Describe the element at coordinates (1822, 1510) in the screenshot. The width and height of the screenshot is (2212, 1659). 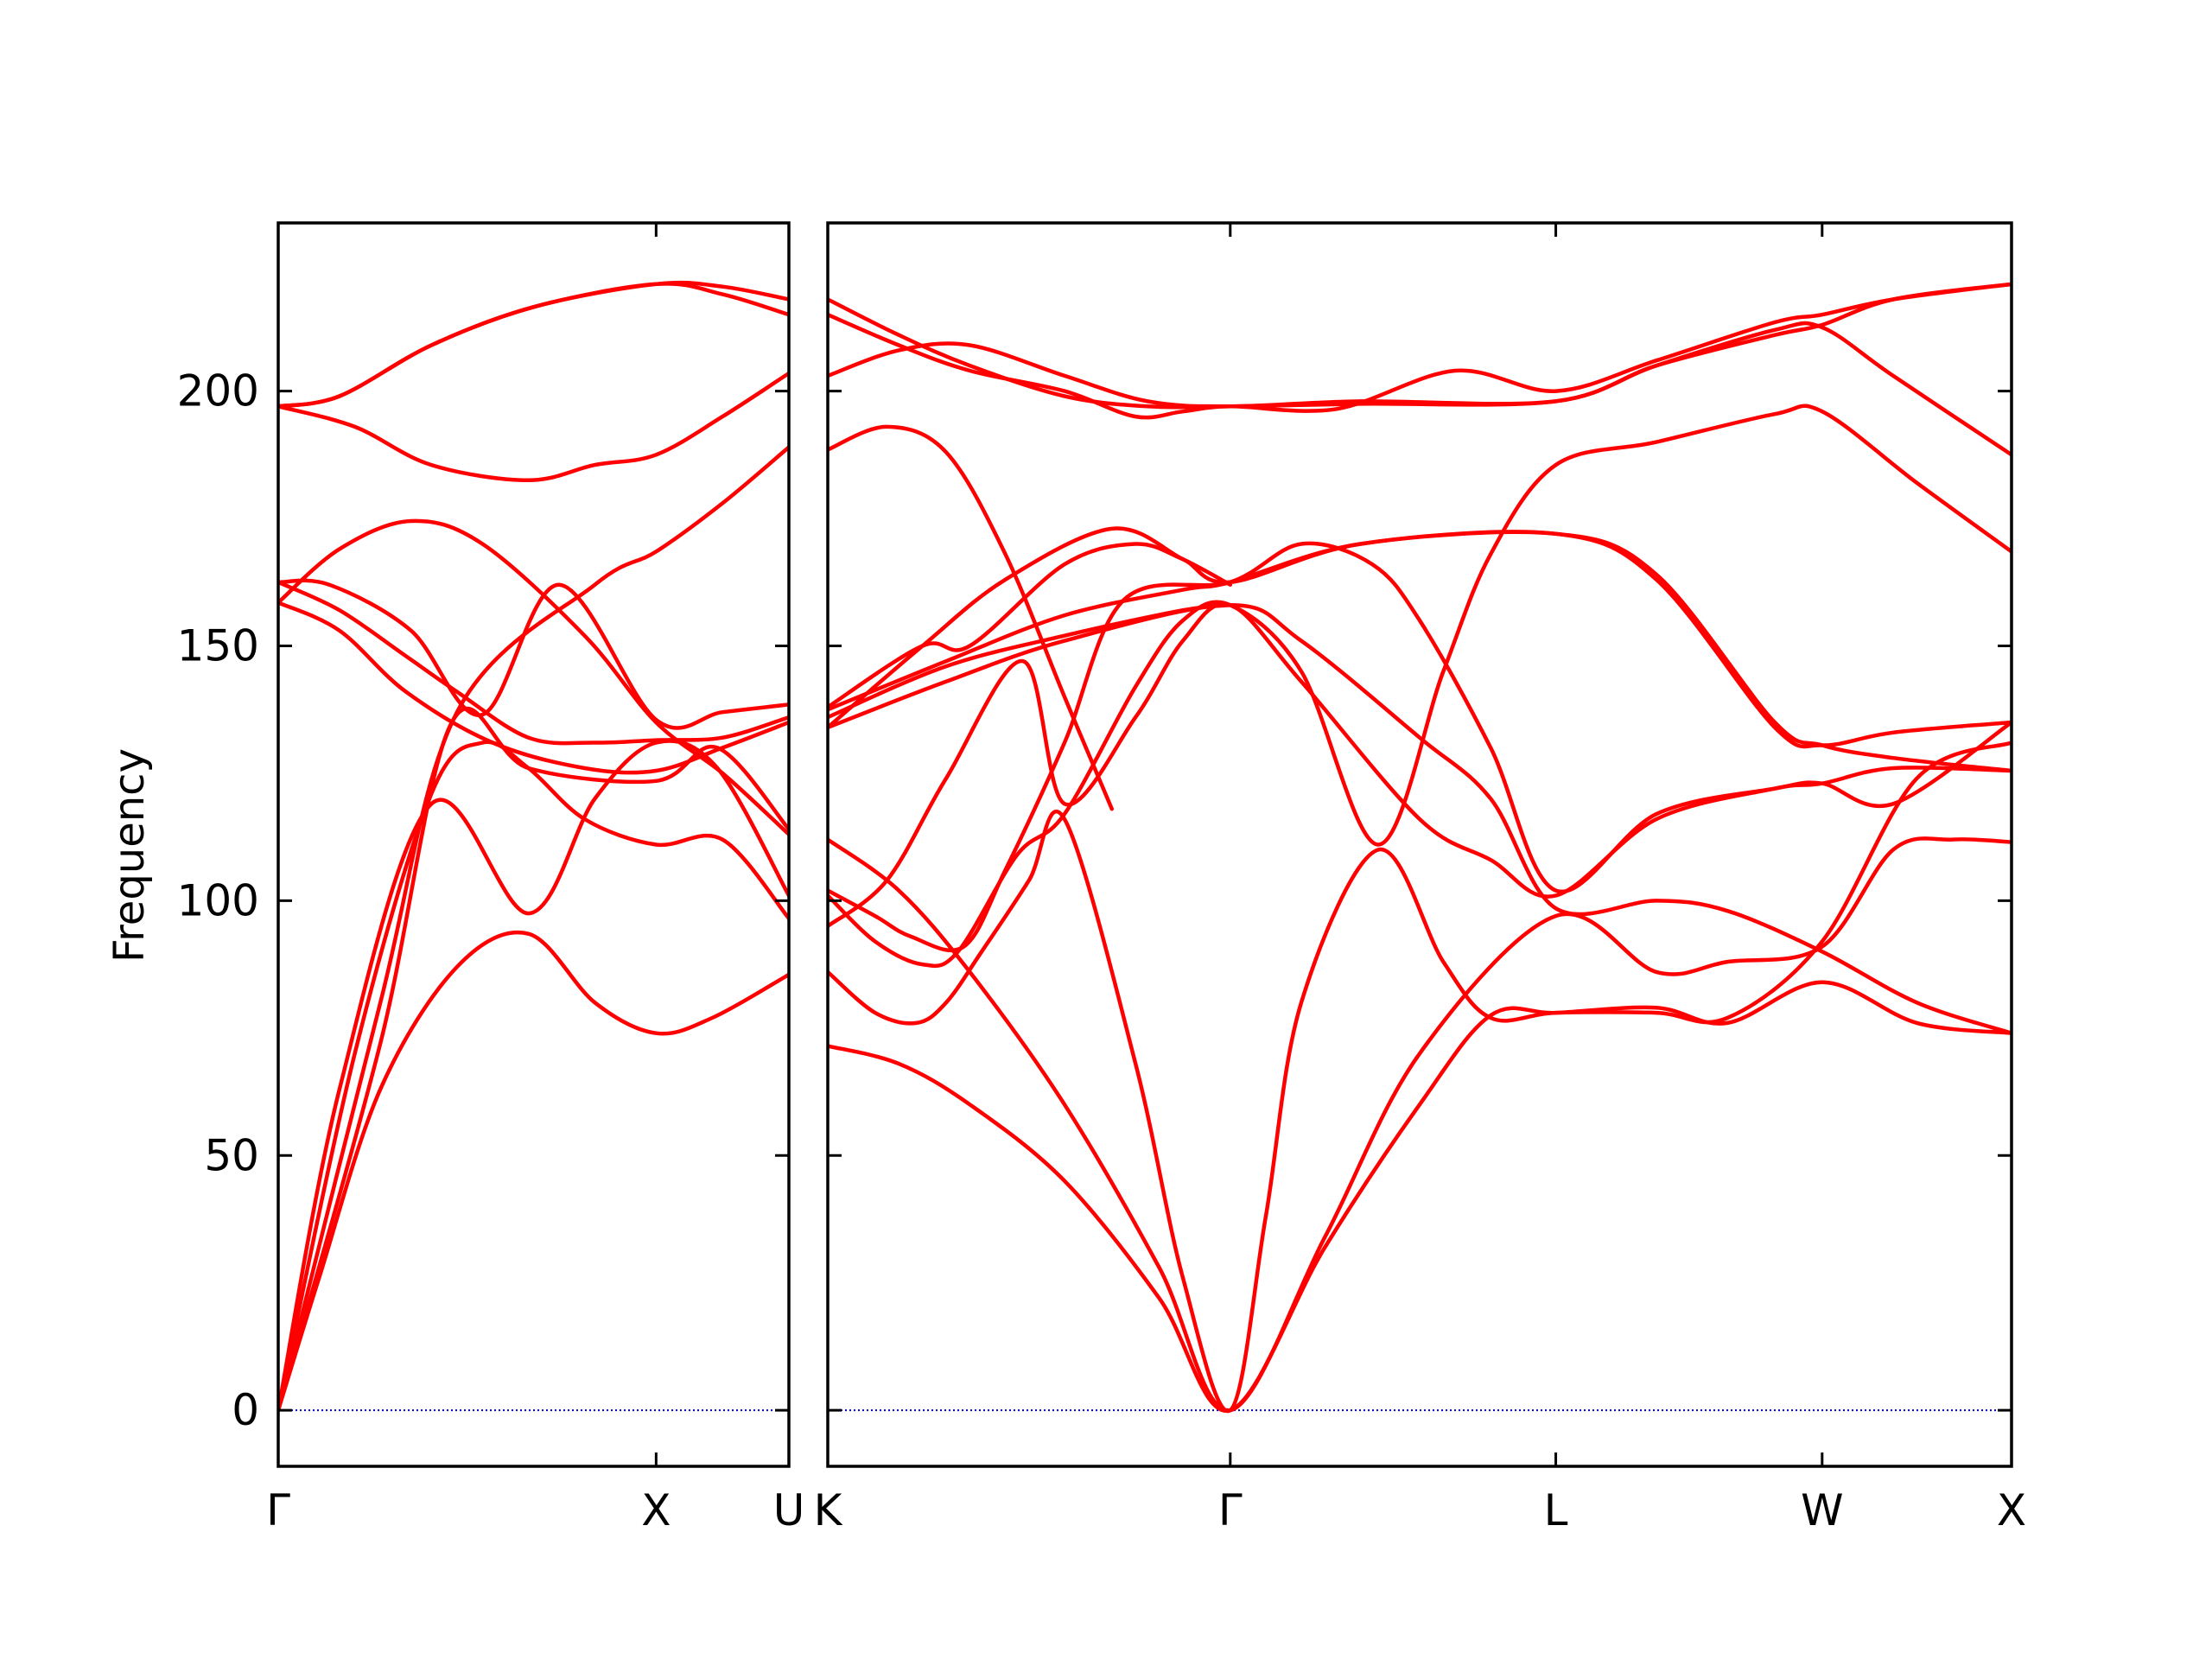
I see `x-tick-label: W` at that location.